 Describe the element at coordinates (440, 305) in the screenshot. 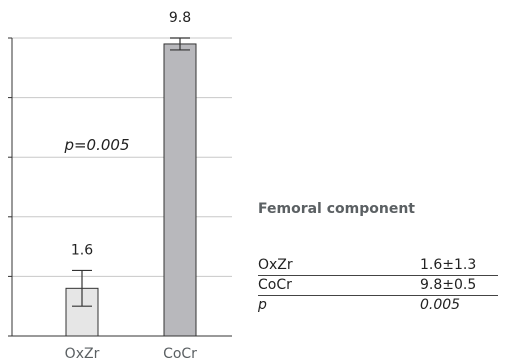

I see `table-cell-value: 0.005` at that location.